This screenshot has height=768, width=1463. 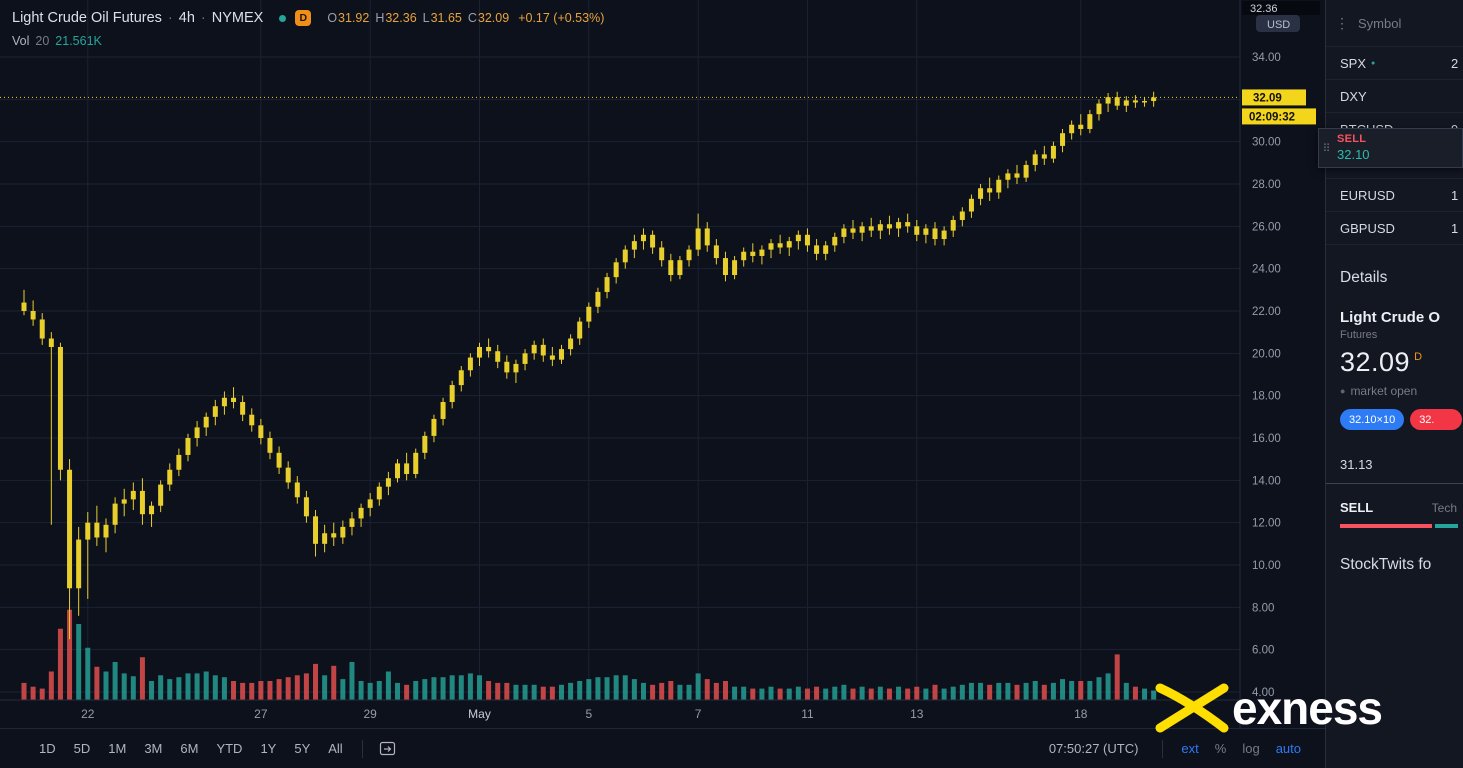 What do you see at coordinates (1353, 96) in the screenshot?
I see `watchlist-symbol: DXY` at bounding box center [1353, 96].